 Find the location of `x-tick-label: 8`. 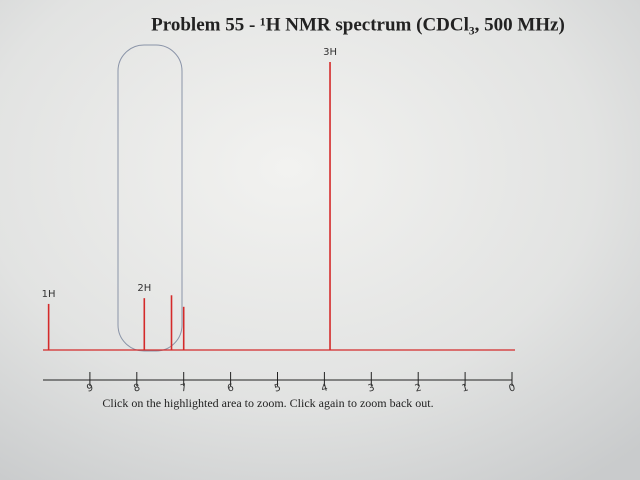

x-tick-label: 8 is located at coordinates (136, 388).